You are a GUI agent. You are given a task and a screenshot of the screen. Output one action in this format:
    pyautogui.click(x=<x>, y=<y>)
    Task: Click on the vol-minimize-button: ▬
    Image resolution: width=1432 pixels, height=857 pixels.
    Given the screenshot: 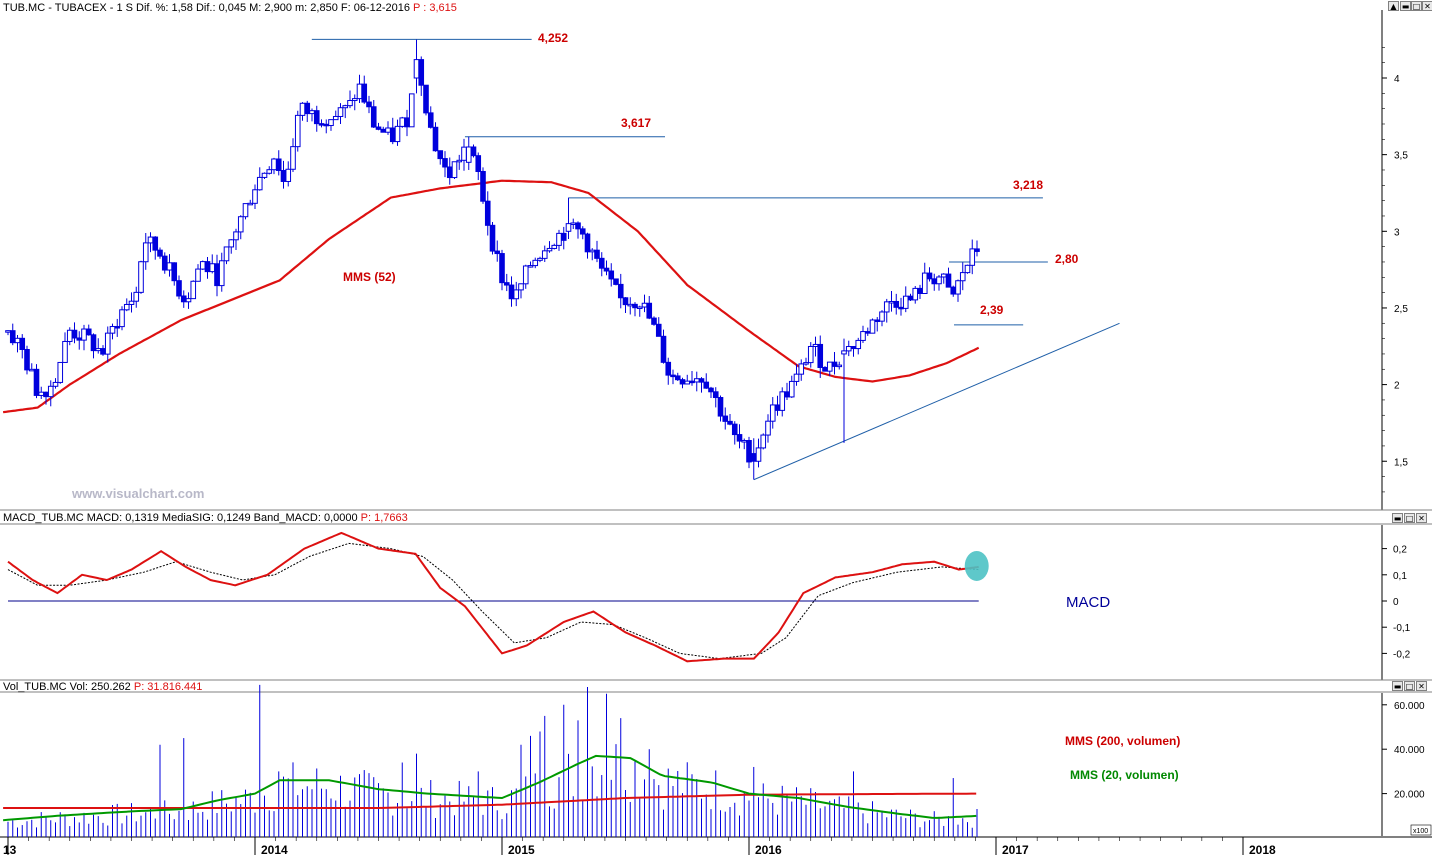 What is the action you would take?
    pyautogui.click(x=1397, y=686)
    